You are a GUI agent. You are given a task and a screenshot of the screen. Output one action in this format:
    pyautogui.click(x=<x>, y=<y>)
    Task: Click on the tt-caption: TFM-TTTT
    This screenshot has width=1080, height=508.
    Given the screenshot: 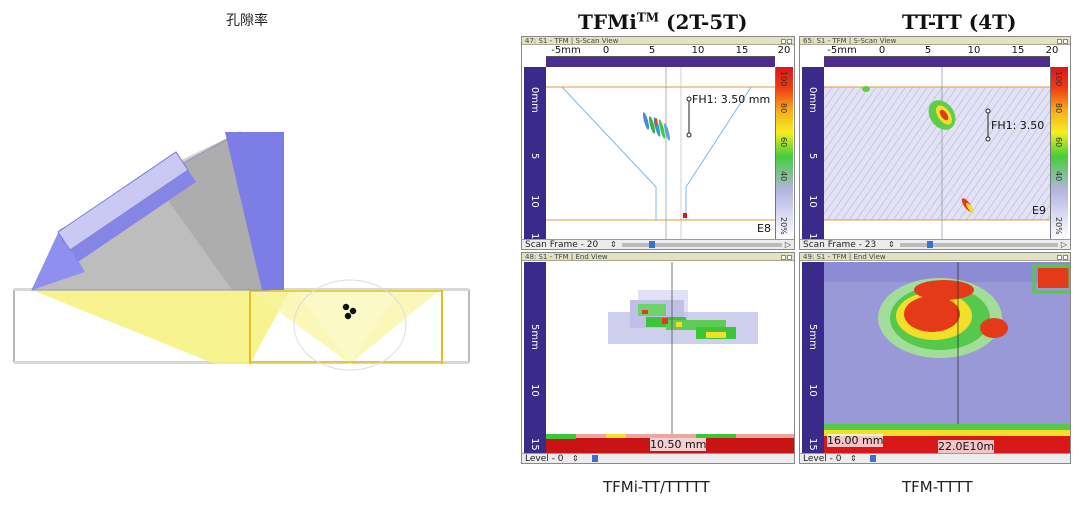 What is the action you would take?
    pyautogui.click(x=937, y=487)
    